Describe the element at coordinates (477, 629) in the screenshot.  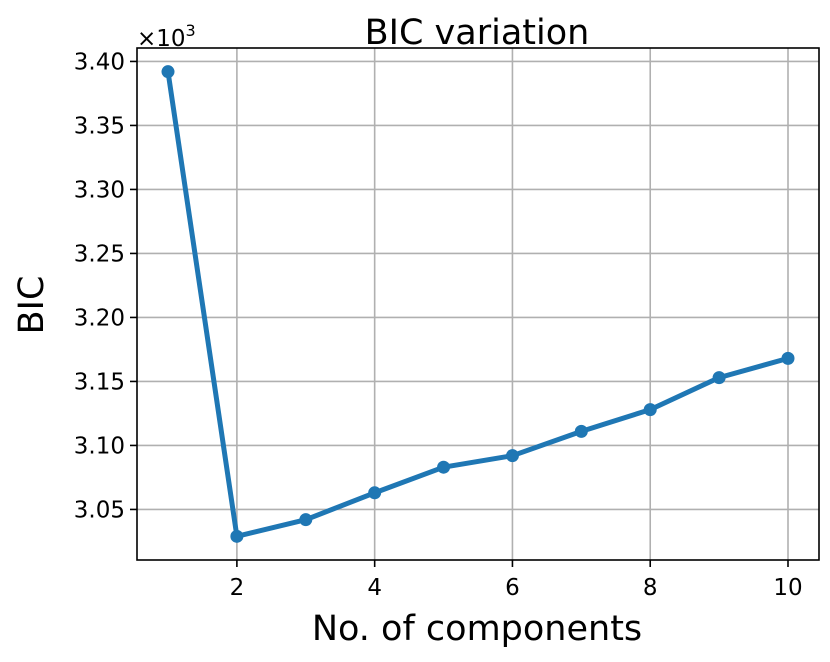
I see `x-axis-label: No. of components` at that location.